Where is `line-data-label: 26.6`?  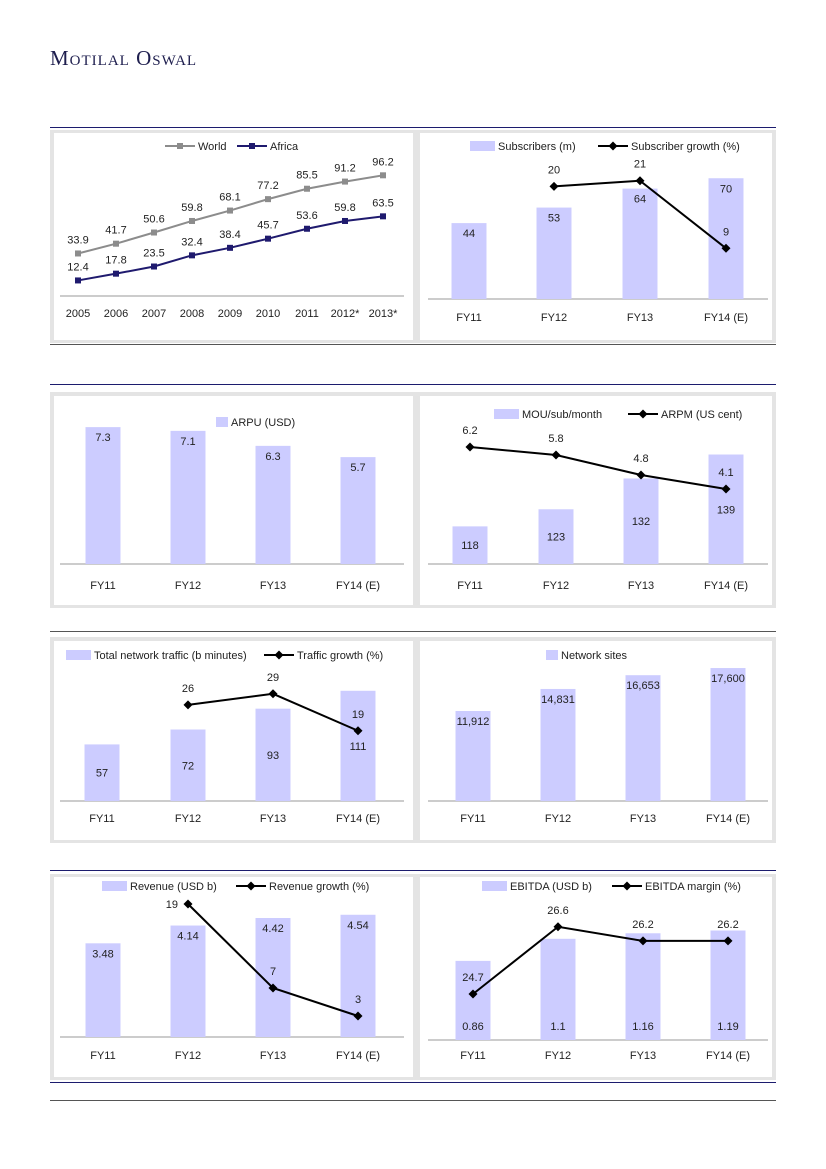 line-data-label: 26.6 is located at coordinates (557, 911).